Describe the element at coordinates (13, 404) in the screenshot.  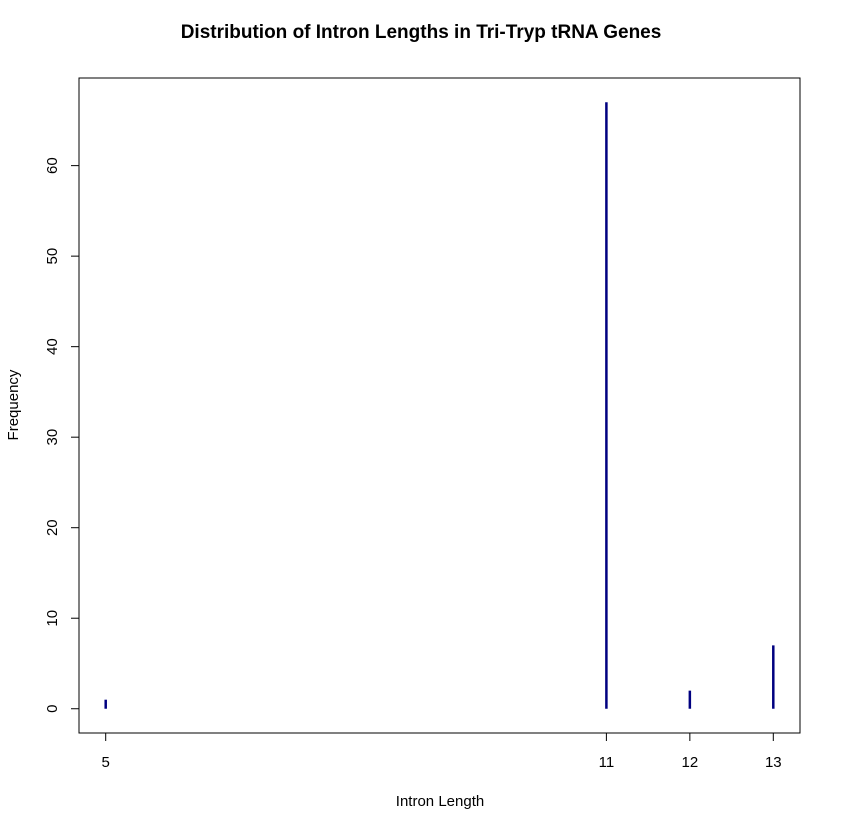
I see `y-axis-label: Frequency` at that location.